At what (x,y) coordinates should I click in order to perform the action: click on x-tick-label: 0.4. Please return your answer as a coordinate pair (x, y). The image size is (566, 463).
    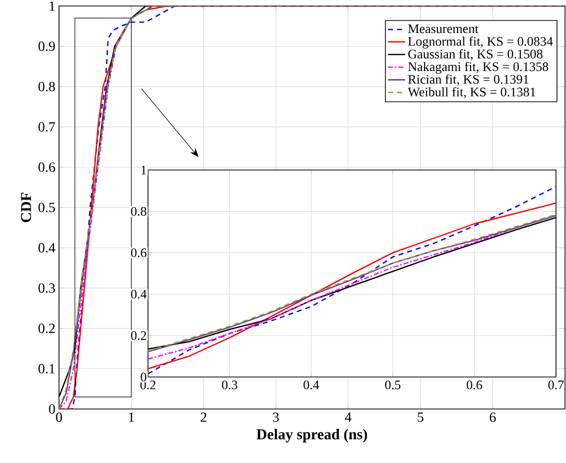
    Looking at the image, I should click on (312, 385).